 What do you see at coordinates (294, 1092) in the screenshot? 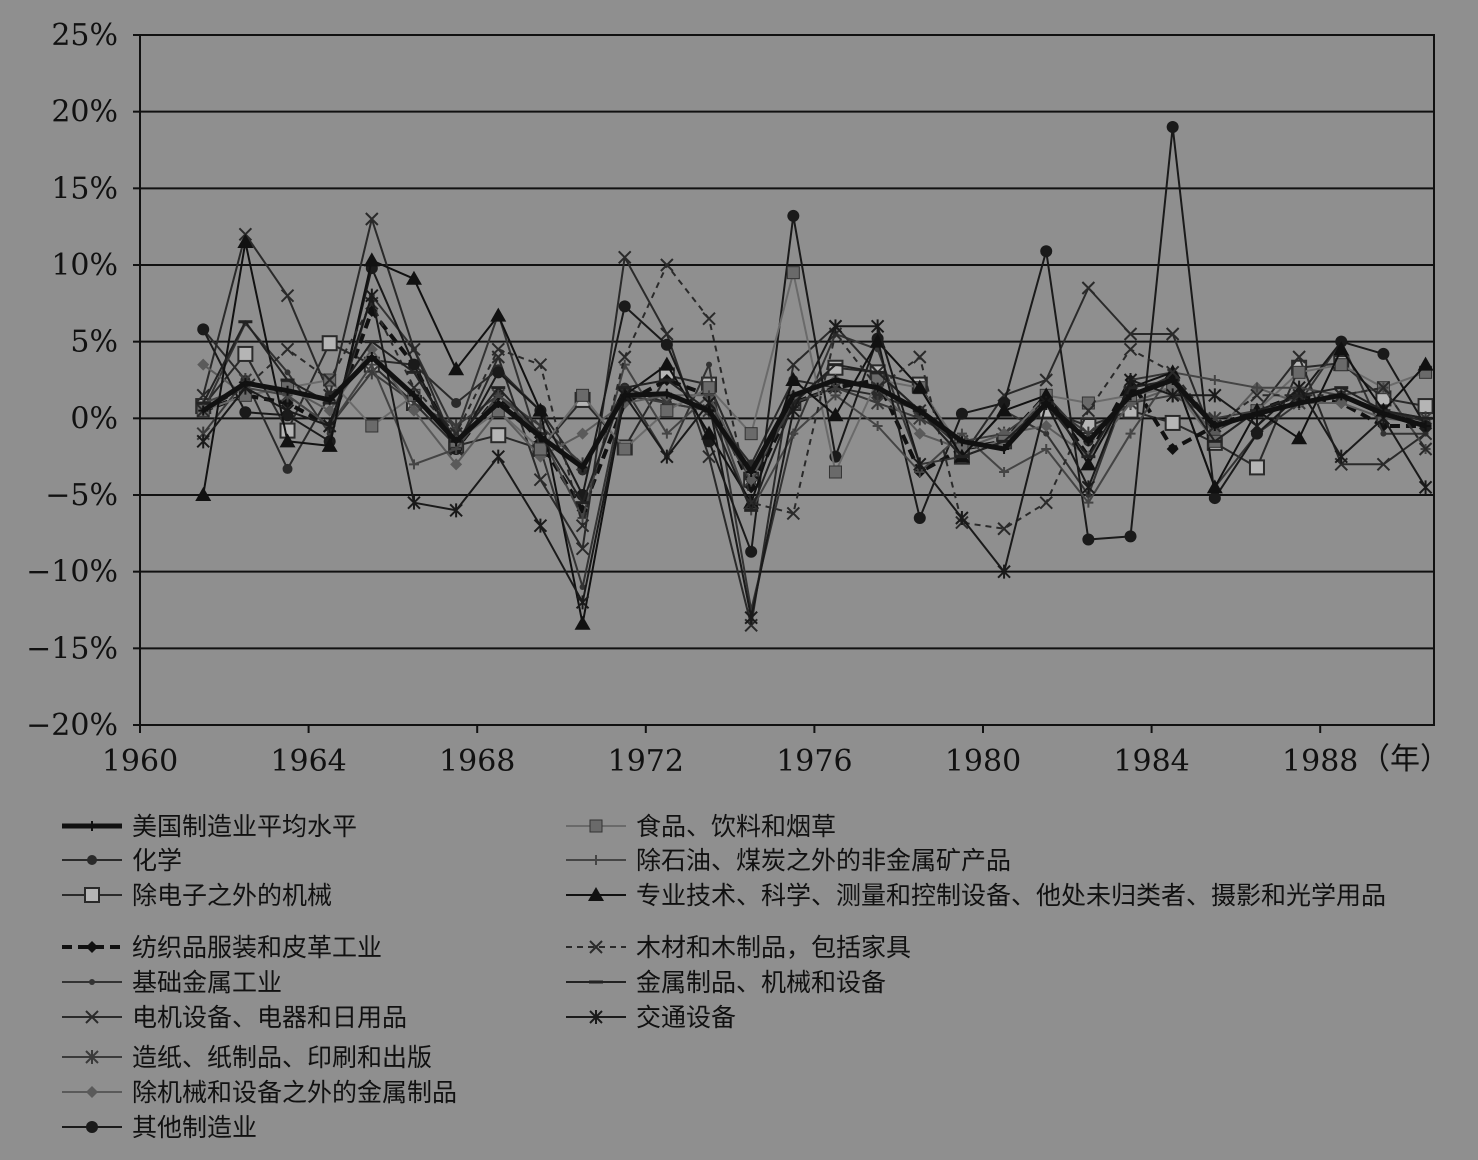
I see `legend-label: 除机械和设备之外的金属制品` at bounding box center [294, 1092].